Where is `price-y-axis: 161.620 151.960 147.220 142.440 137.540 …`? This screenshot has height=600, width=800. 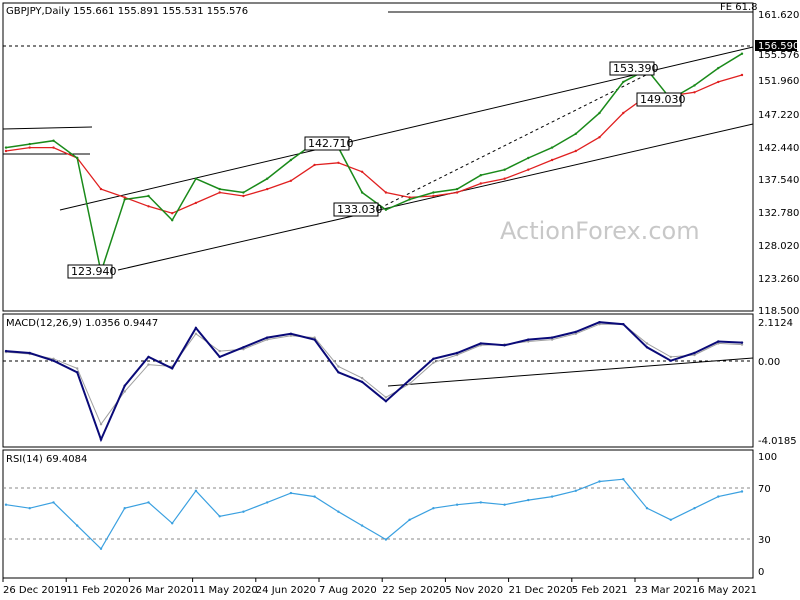
price-y-axis: 161.620 151.960 147.220 142.440 137.540 … is located at coordinates (778, 163).